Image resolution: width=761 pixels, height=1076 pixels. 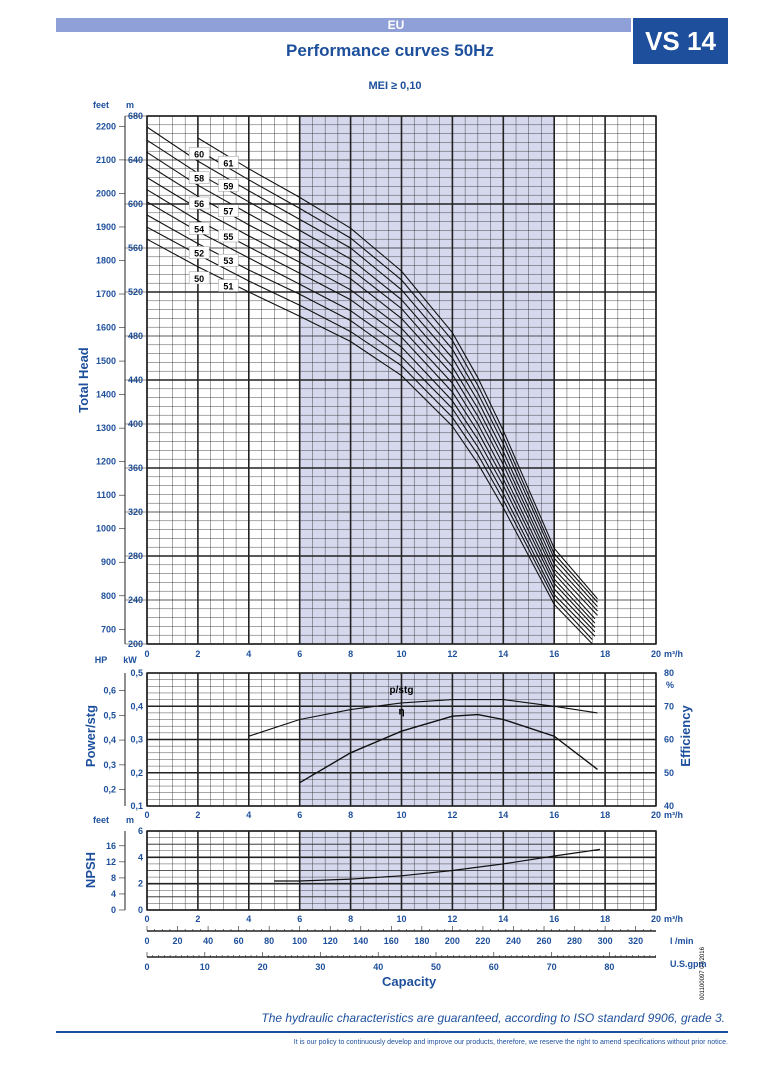 I want to click on power-kw-tick: 0,2, so click(x=136, y=773).